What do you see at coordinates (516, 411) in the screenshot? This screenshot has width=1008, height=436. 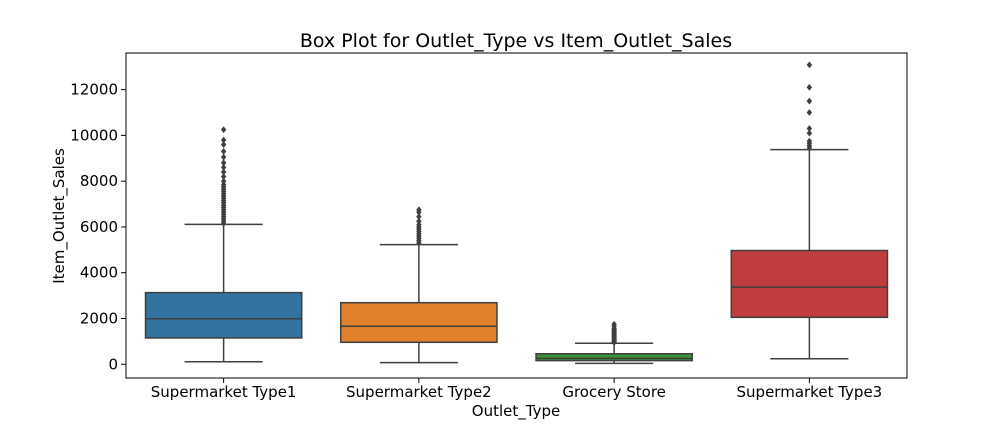 I see `x-axis-label: Outlet_Type` at bounding box center [516, 411].